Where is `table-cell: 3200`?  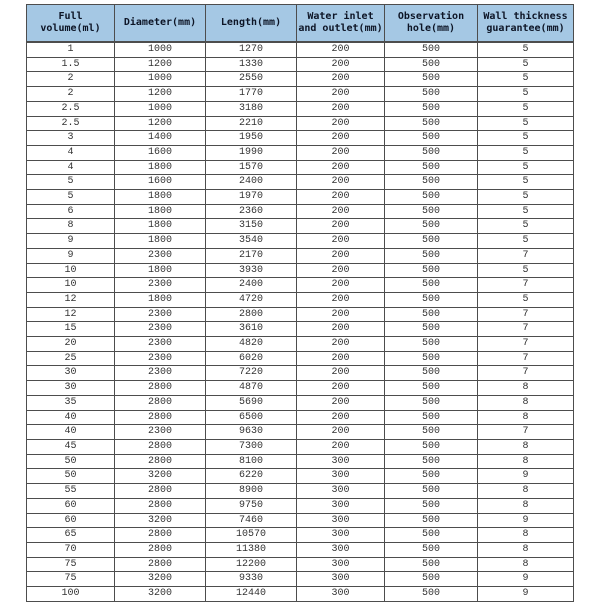
table-cell: 3200 is located at coordinates (160, 594).